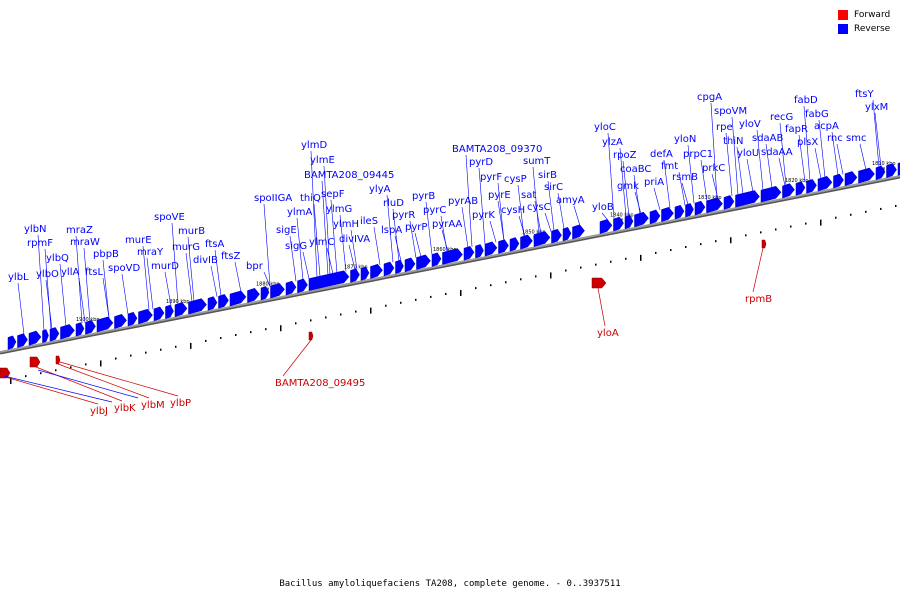 This screenshot has height=600, width=900. What do you see at coordinates (750, 124) in the screenshot?
I see `gene-label-ylov: yloV` at bounding box center [750, 124].